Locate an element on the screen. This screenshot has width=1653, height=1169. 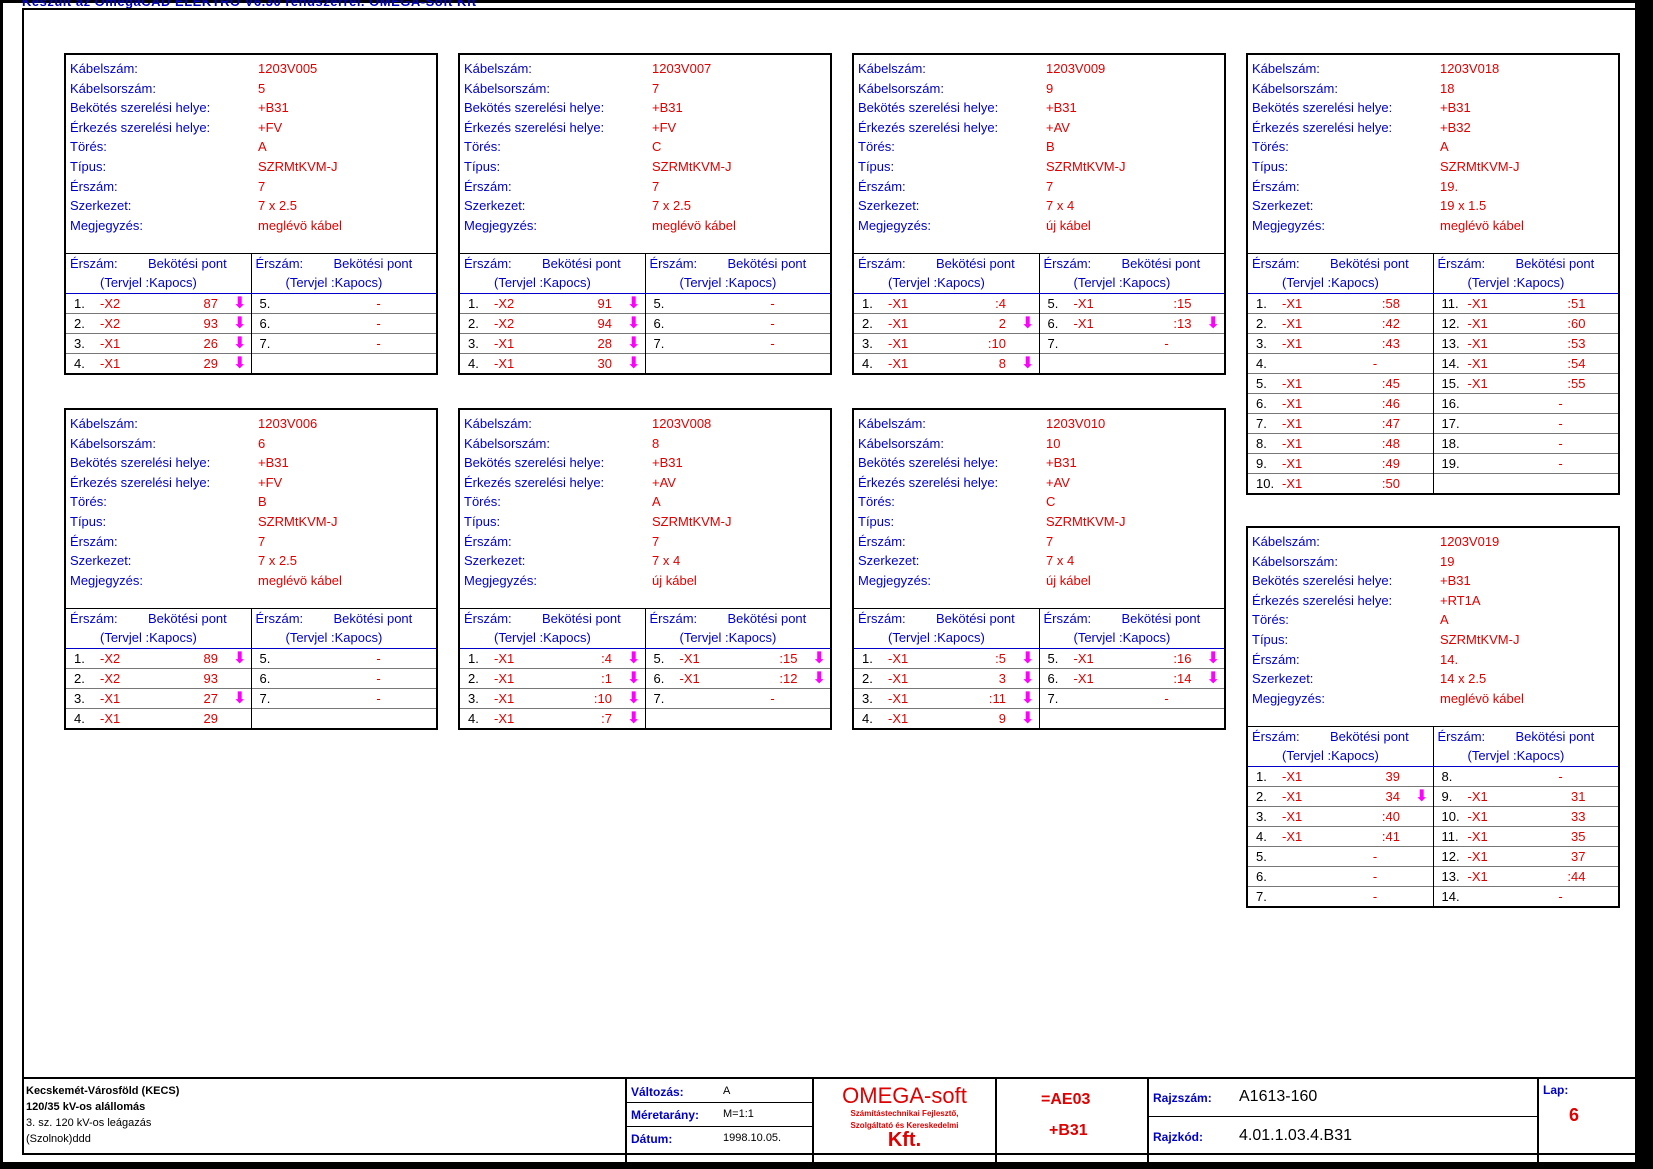
tores-value: B is located at coordinates (1050, 147).